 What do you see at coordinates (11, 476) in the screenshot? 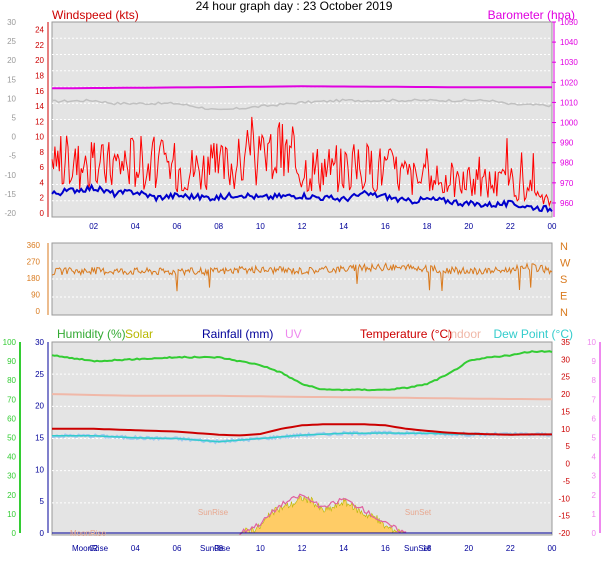
I see `humidity-axis-tick-label: 30` at bounding box center [11, 476].